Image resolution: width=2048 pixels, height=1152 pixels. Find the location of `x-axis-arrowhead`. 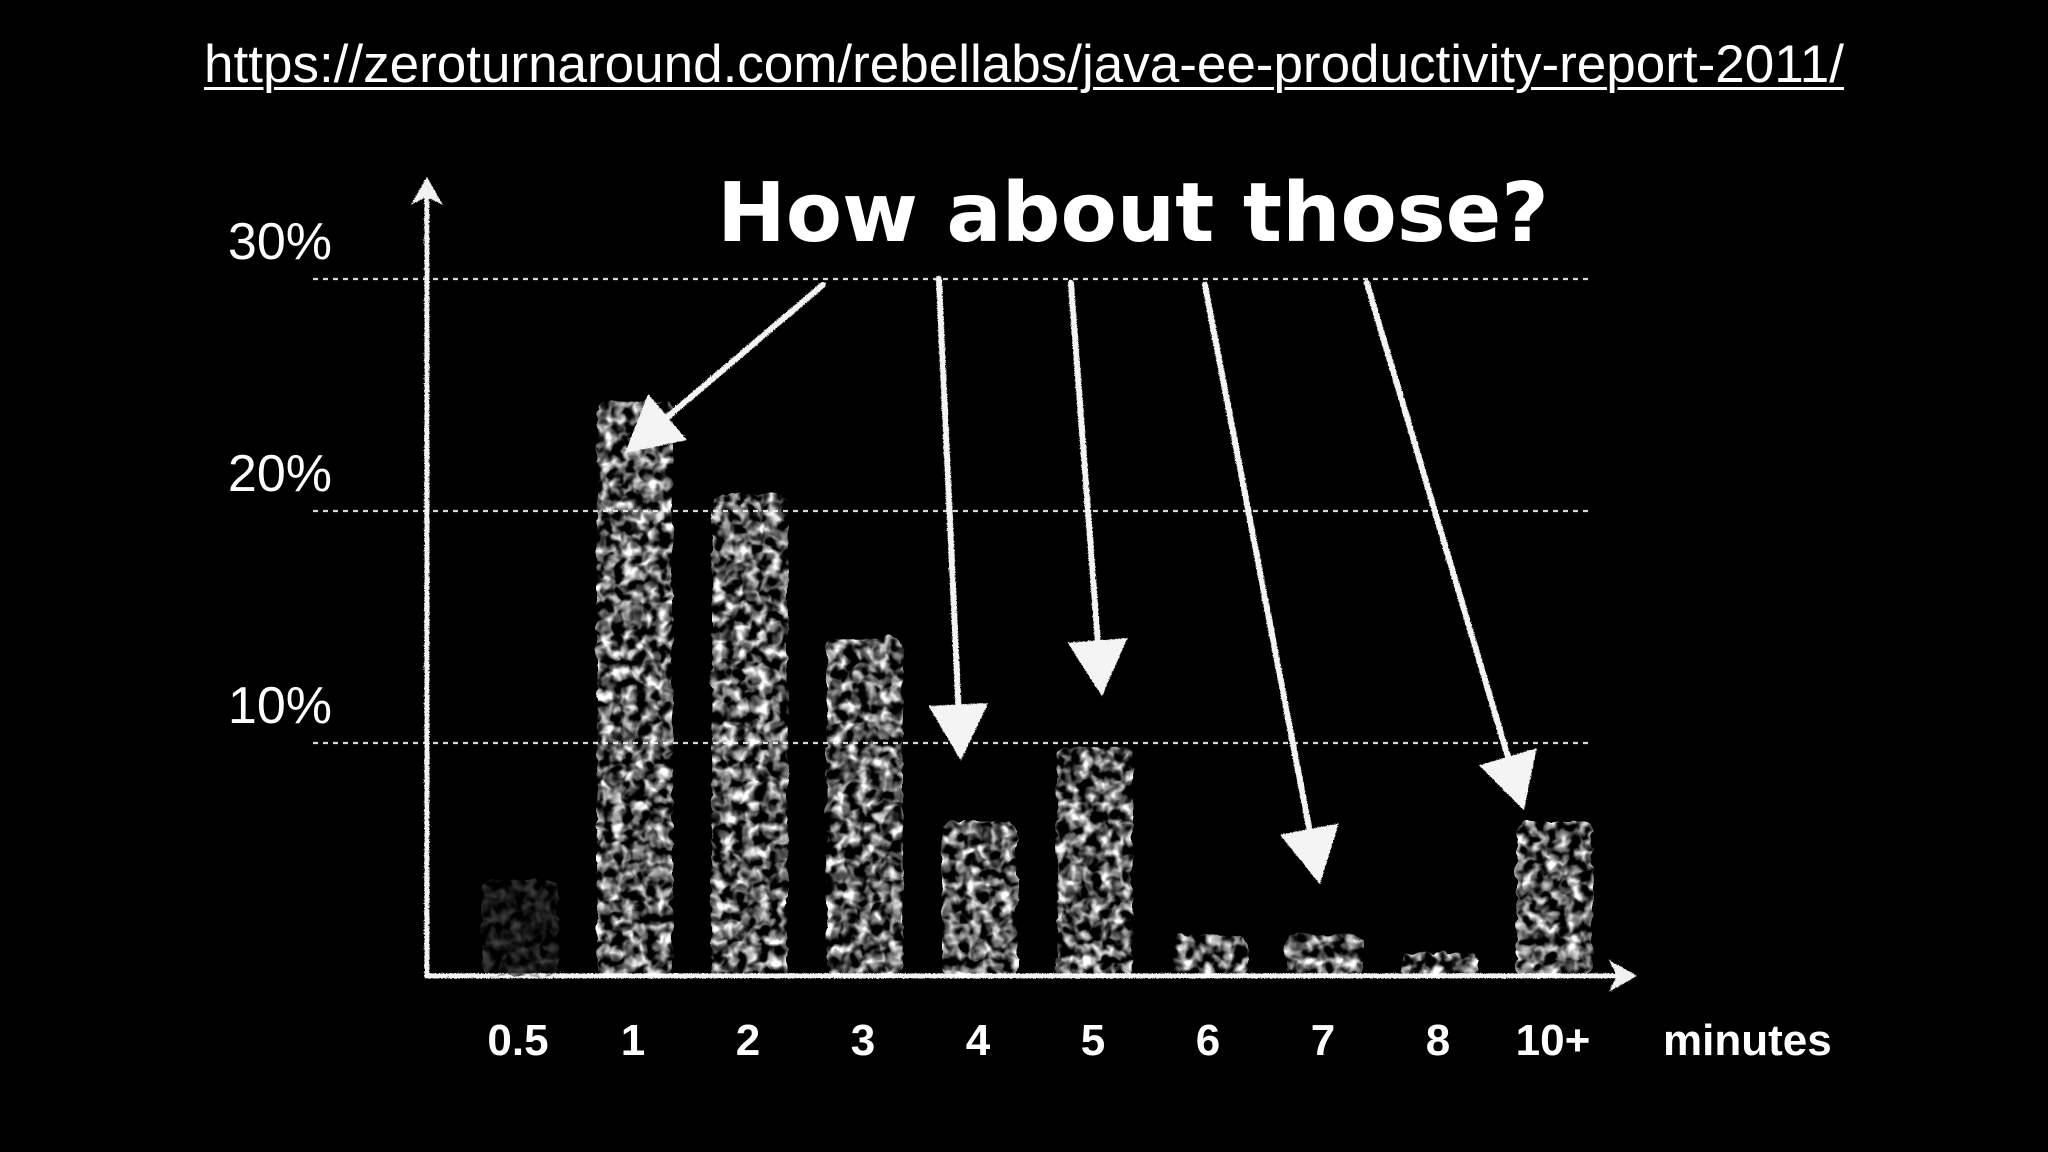

x-axis-arrowhead is located at coordinates (1622, 975).